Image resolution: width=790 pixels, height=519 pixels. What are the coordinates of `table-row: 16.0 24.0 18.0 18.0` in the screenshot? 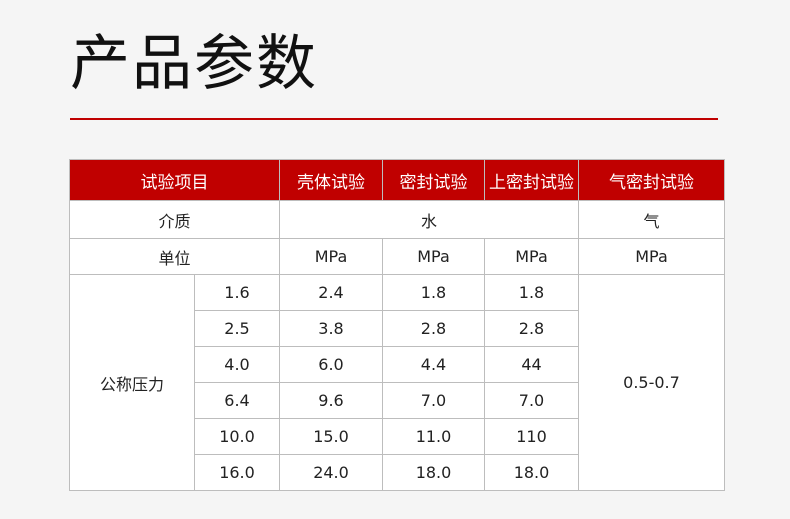 It's located at (397, 472).